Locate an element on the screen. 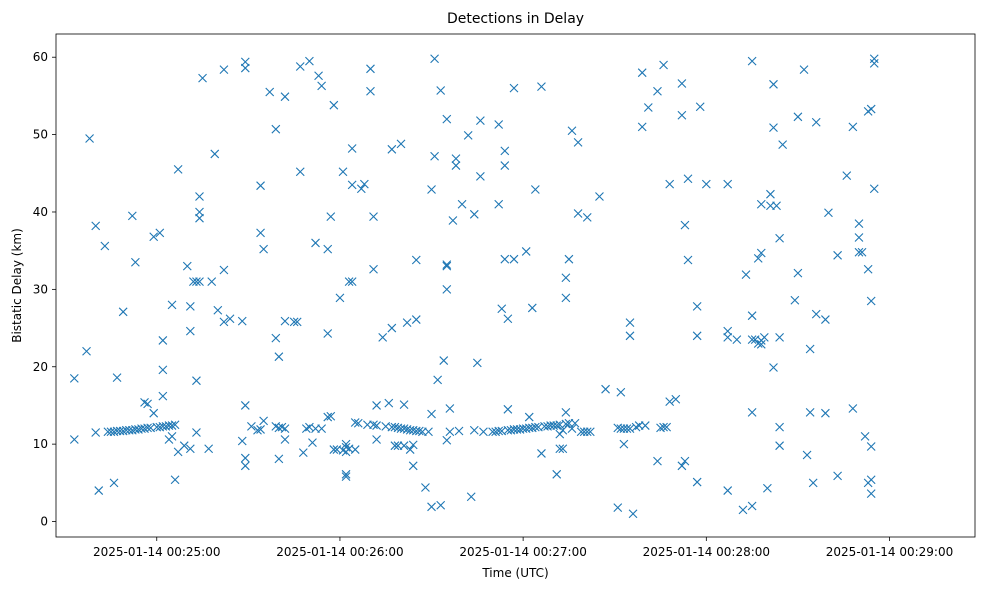 The image size is (982, 590). y-tick-label: 0 is located at coordinates (44, 522).